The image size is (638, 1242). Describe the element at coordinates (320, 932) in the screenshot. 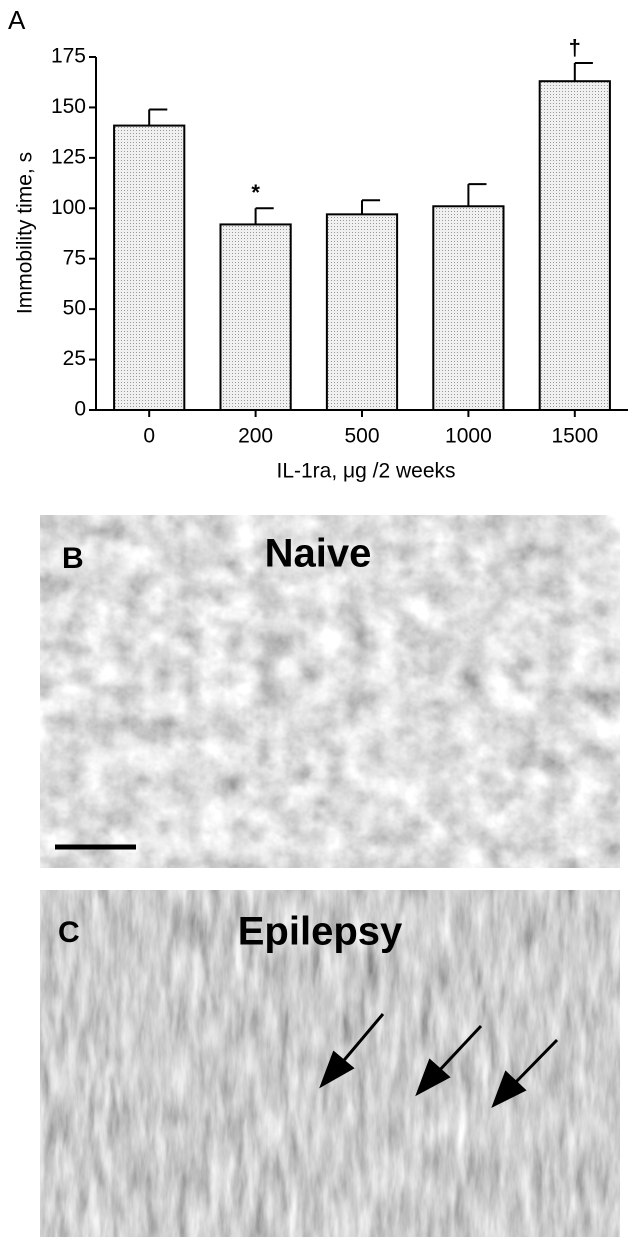

I see `panel-title: Epilepsy` at that location.